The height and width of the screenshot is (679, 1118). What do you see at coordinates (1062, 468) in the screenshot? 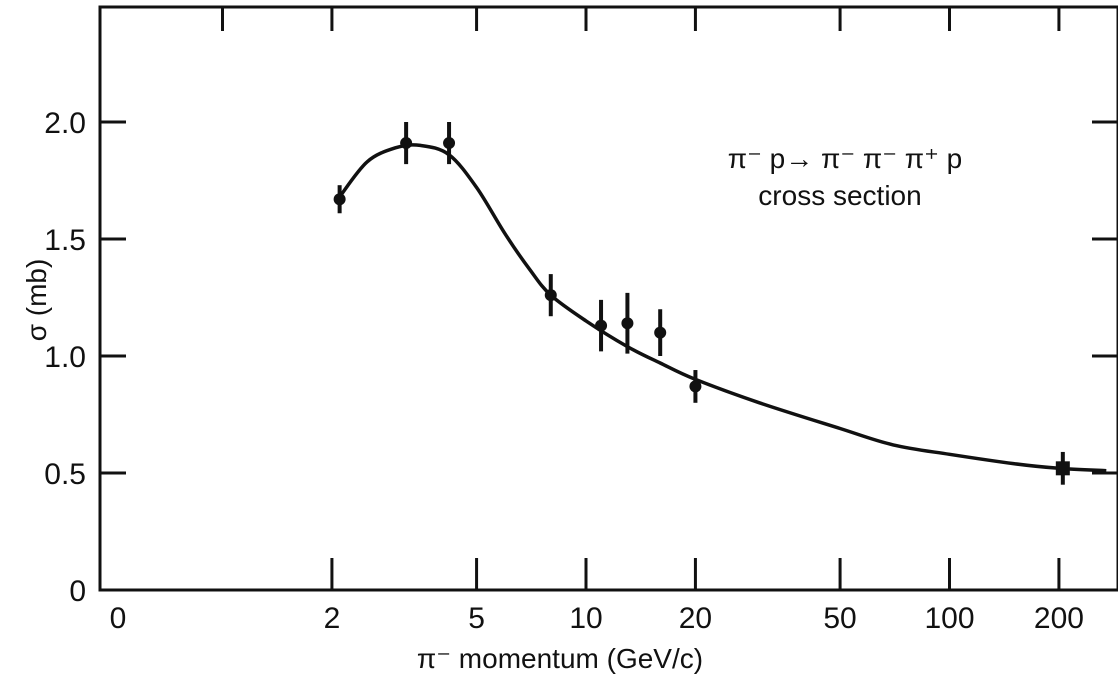
I see `data-point-square` at bounding box center [1062, 468].